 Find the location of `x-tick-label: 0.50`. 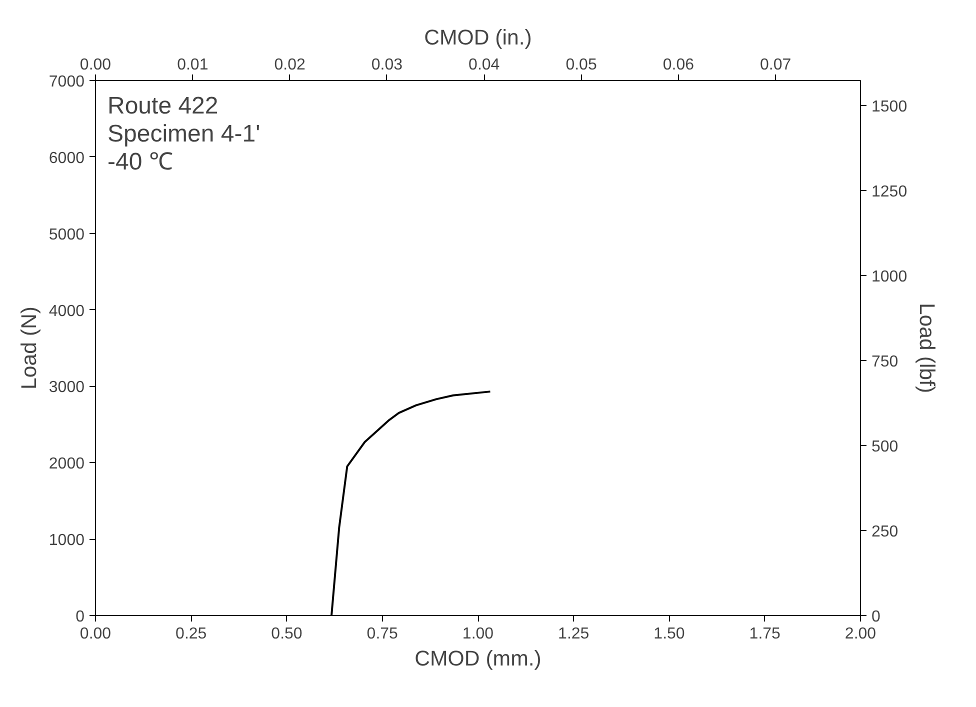

x-tick-label: 0.50 is located at coordinates (286, 634).